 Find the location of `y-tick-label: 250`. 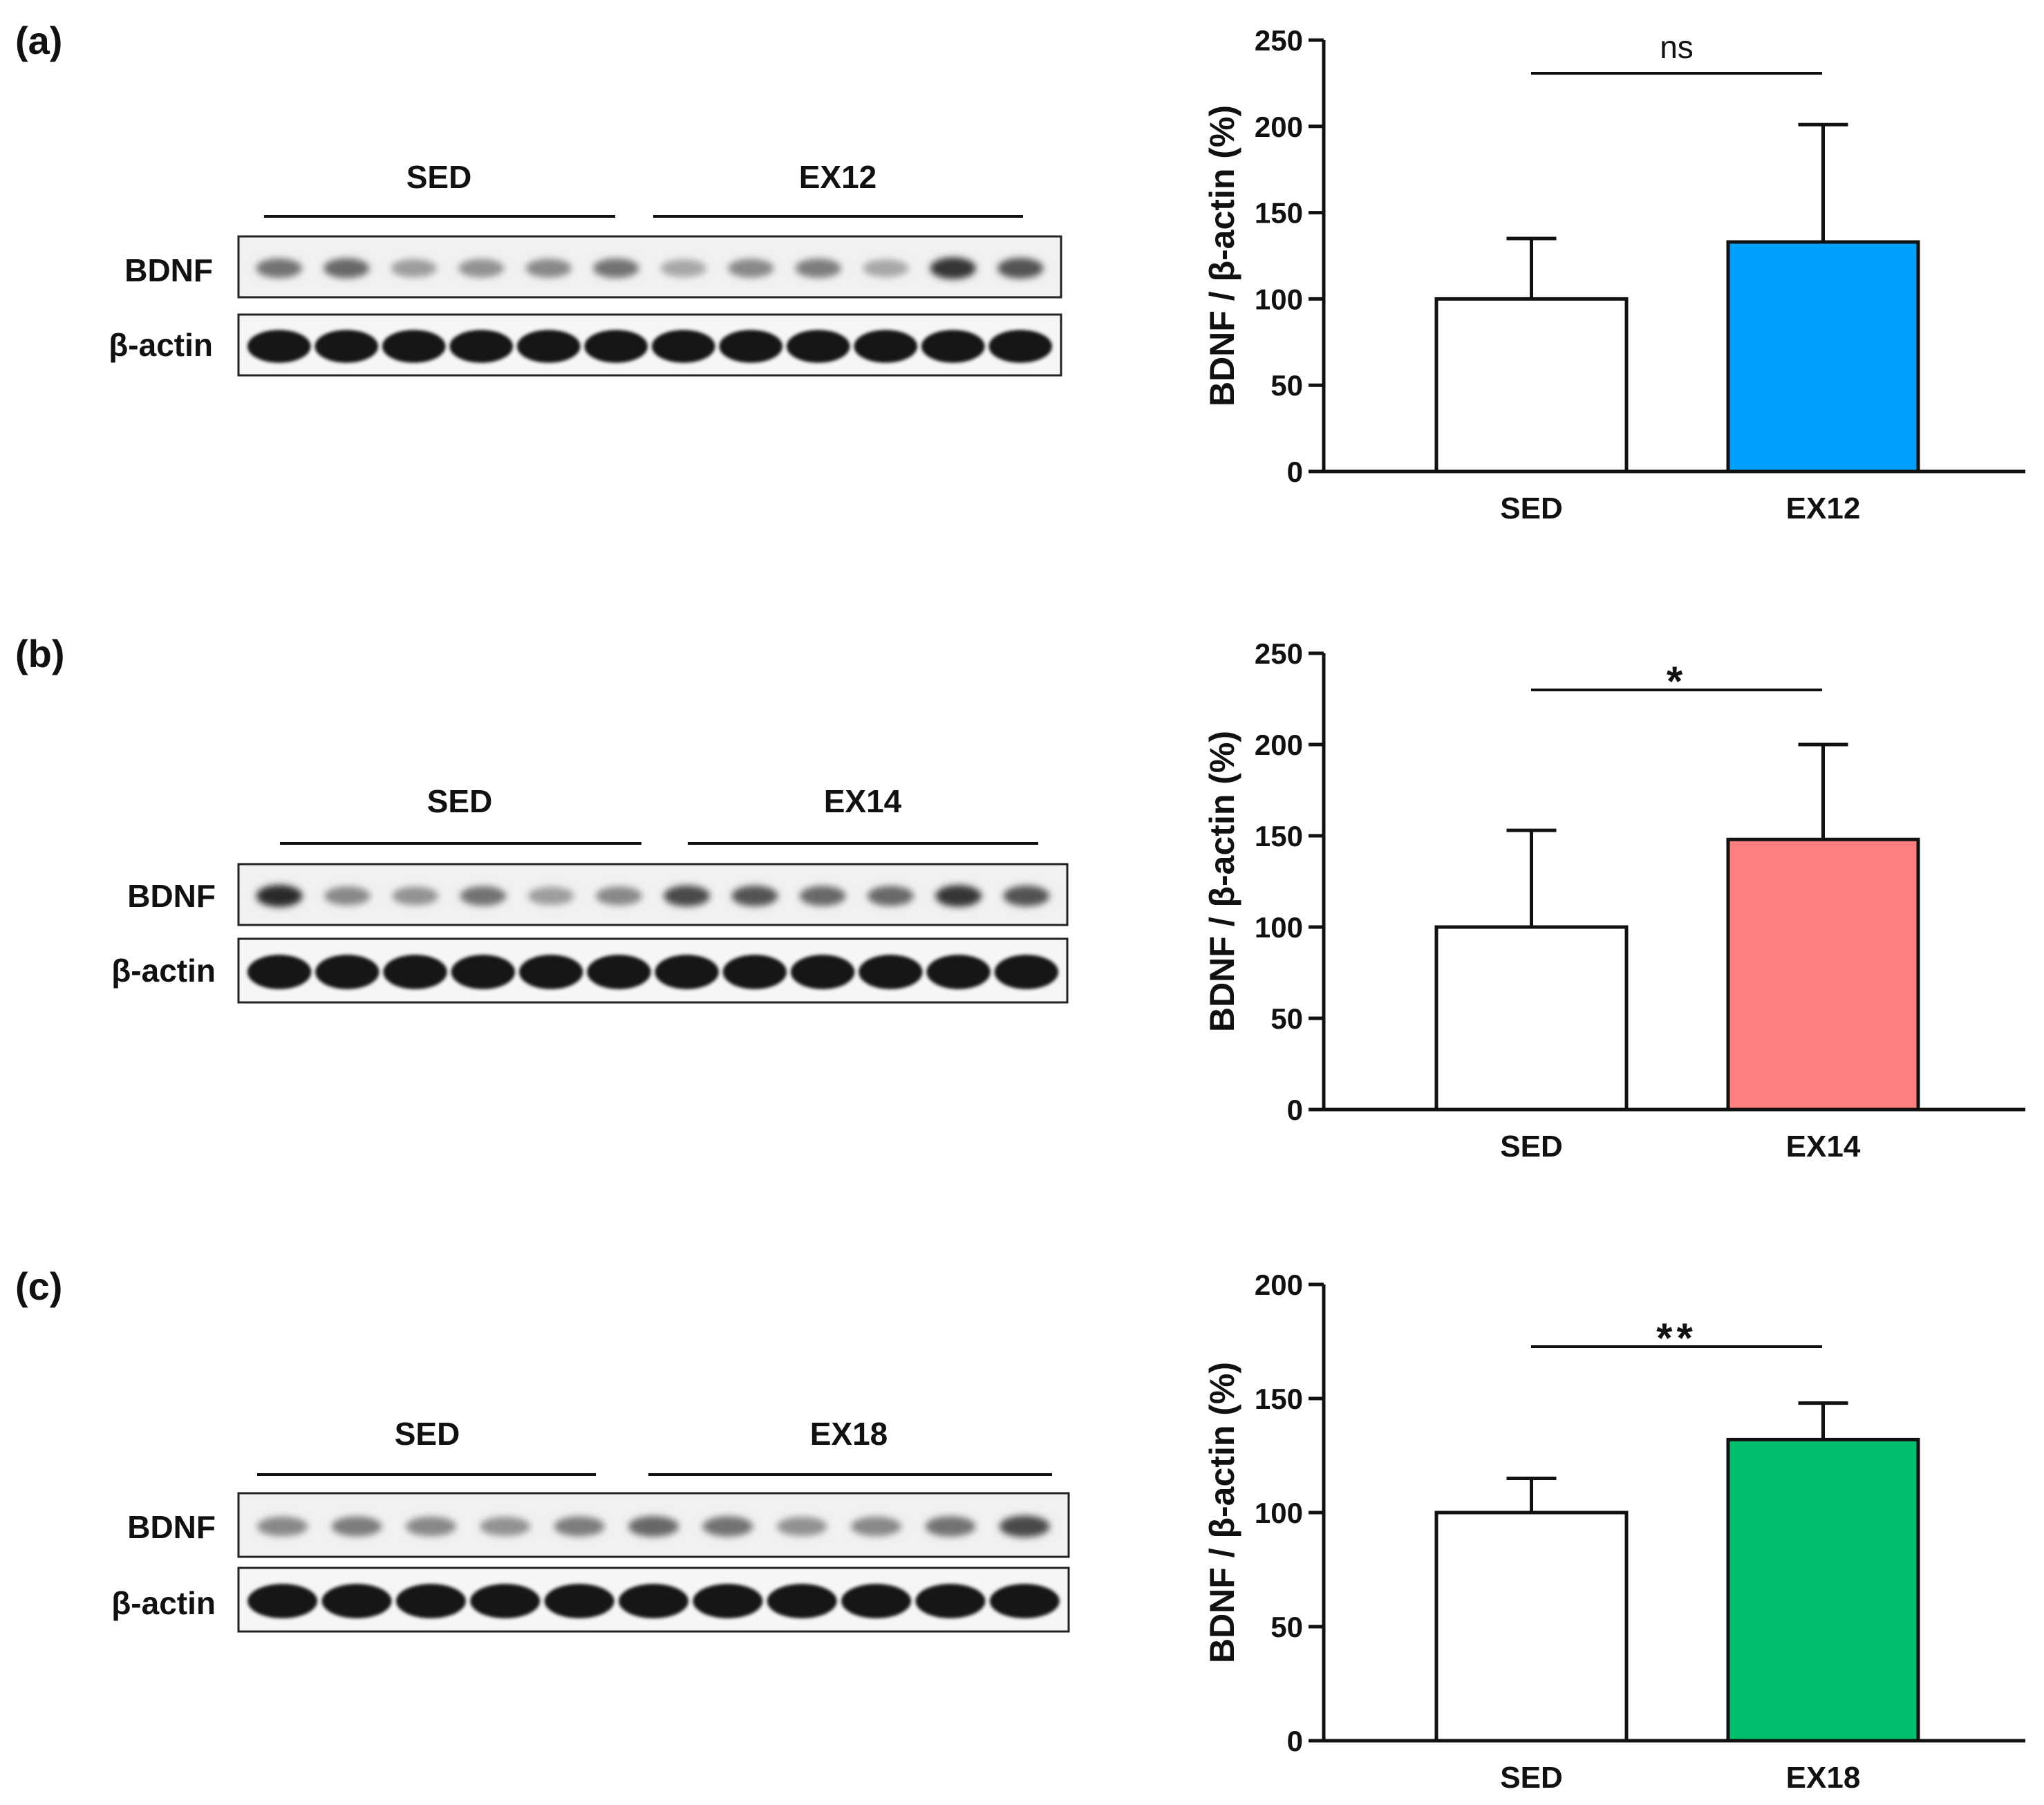

y-tick-label: 250 is located at coordinates (1279, 40).